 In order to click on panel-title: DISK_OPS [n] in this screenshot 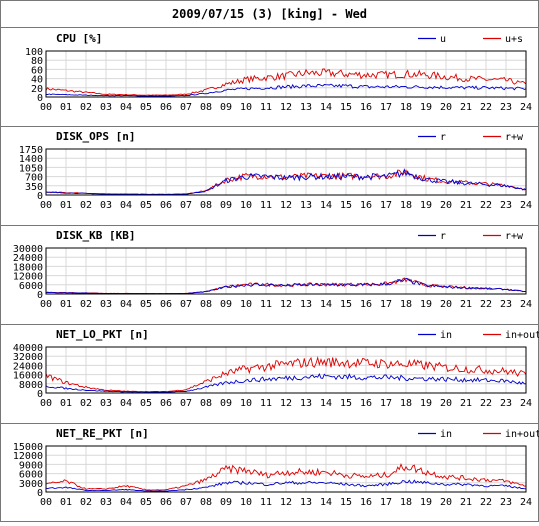, I will do `click(95, 136)`.